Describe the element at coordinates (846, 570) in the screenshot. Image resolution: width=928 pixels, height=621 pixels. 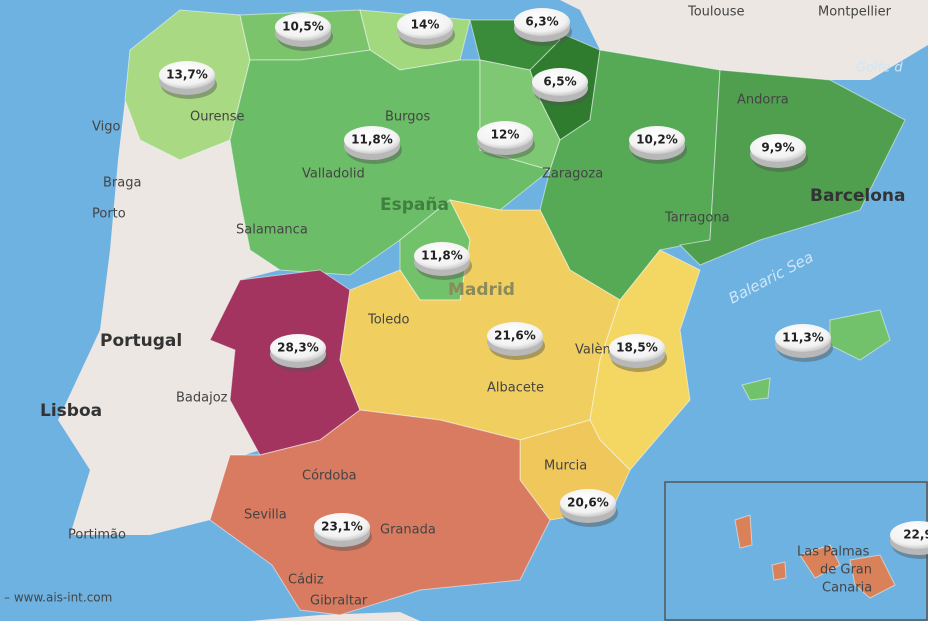
I see `place-label: de Gran` at that location.